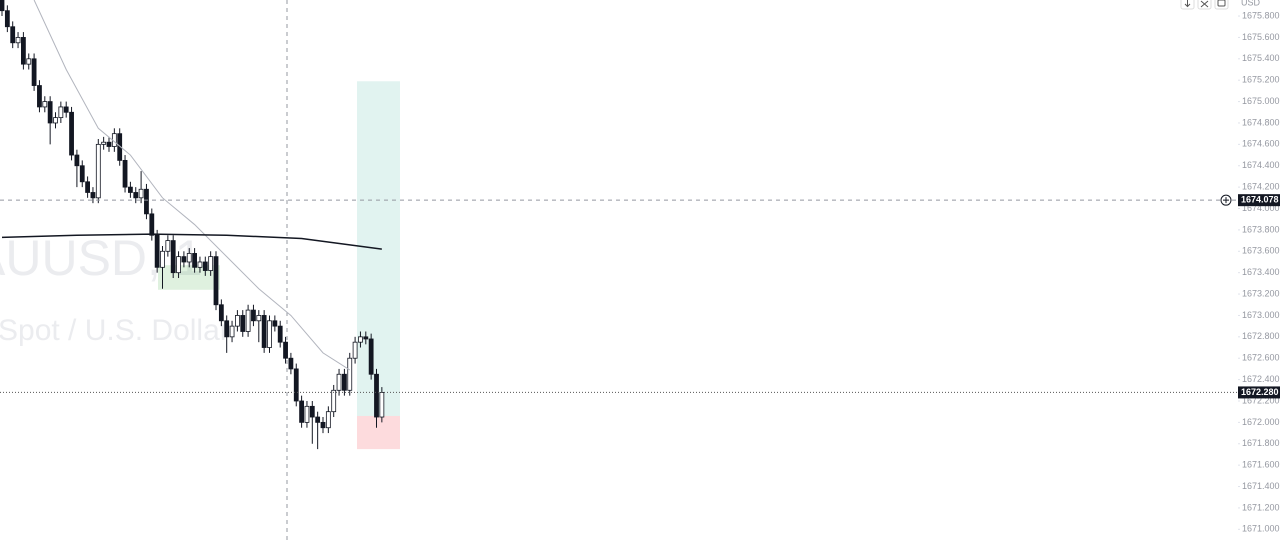 The height and width of the screenshot is (540, 1280). What do you see at coordinates (1261, 101) in the screenshot?
I see `y-tick-label: 1675.000` at bounding box center [1261, 101].